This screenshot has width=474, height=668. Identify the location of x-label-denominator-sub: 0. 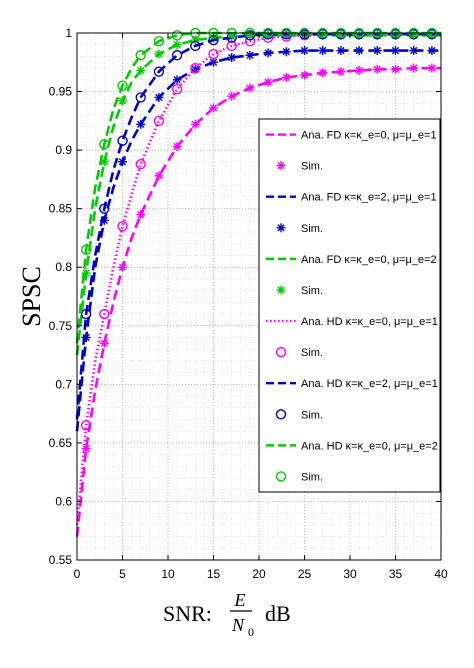
(251, 632).